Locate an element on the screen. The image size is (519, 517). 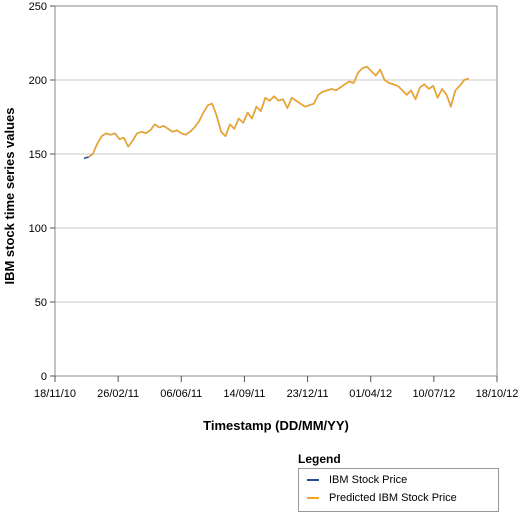
legend-item-predicted-ibm-stock-price: Predicted IBM Stock Price is located at coordinates (382, 498).